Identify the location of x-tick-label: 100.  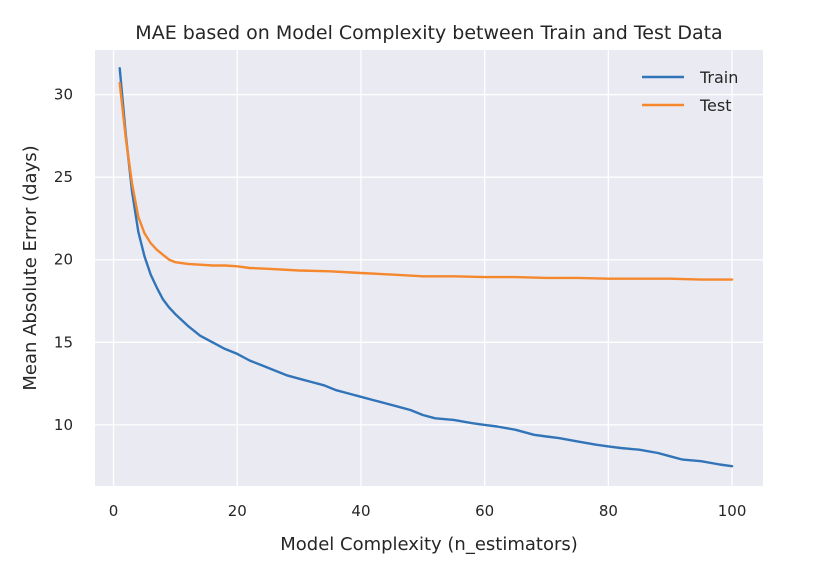
(732, 511).